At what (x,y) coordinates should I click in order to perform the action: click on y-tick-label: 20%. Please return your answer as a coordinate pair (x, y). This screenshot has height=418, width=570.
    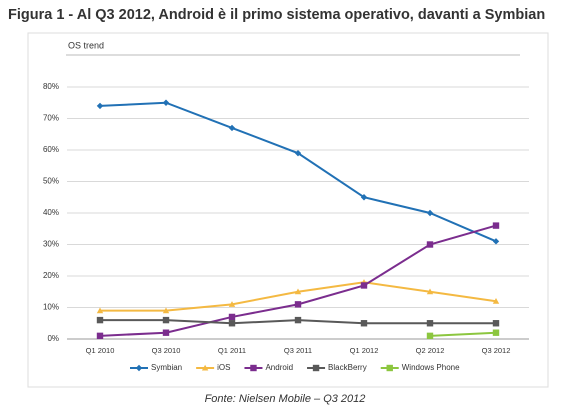
    Looking at the image, I should click on (51, 275).